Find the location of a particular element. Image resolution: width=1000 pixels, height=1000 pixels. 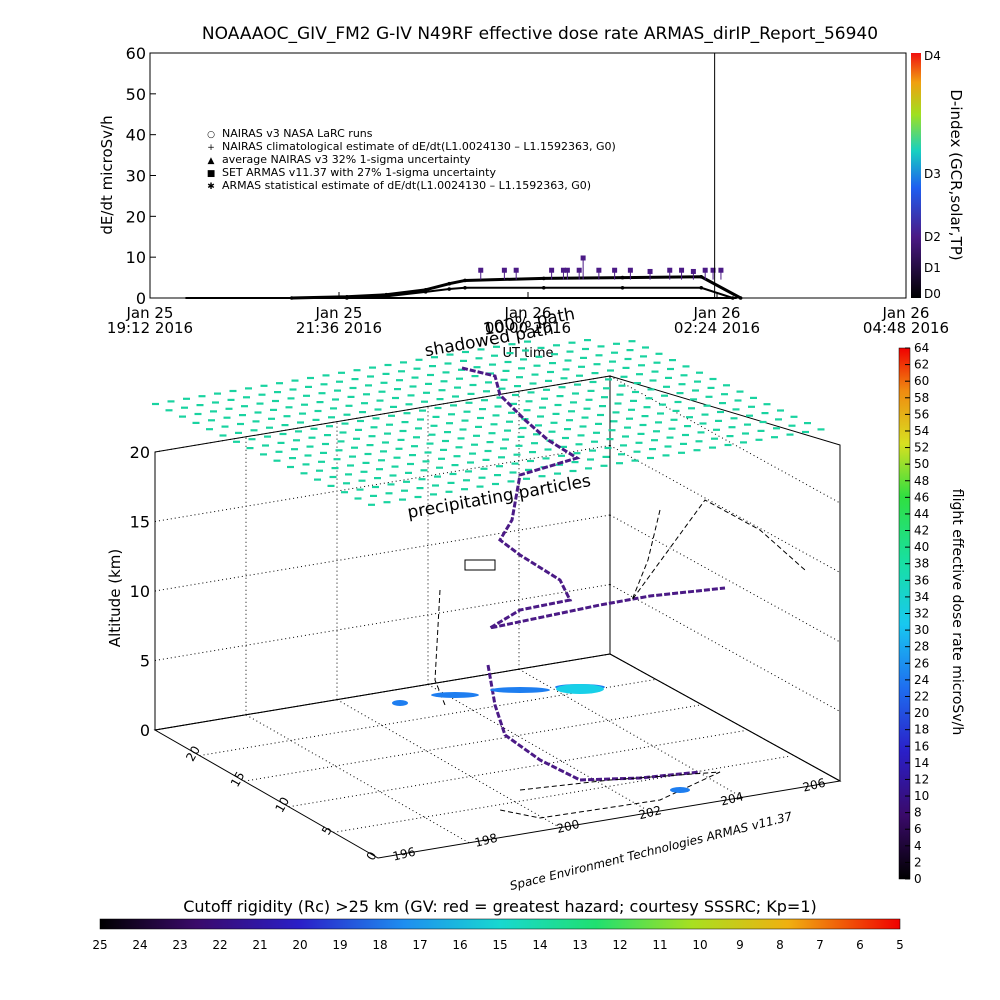

colorbar-tick-label: 8 is located at coordinates (918, 813).